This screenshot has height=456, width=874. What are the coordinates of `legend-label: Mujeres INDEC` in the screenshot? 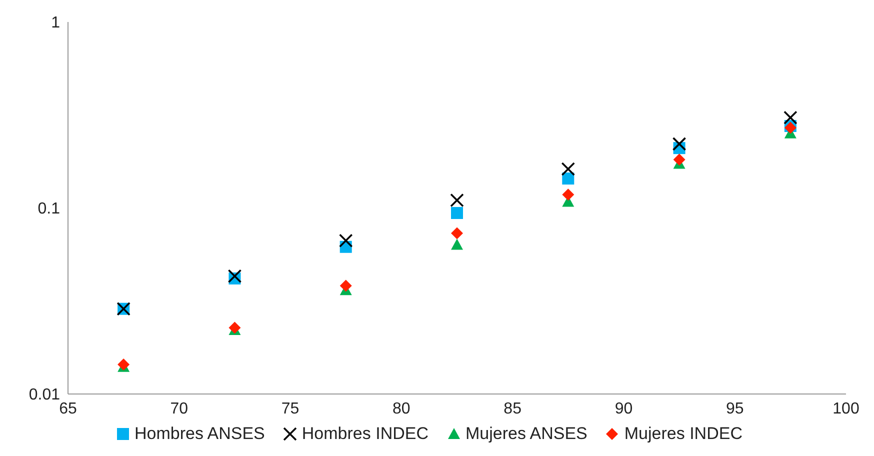 It's located at (682, 434).